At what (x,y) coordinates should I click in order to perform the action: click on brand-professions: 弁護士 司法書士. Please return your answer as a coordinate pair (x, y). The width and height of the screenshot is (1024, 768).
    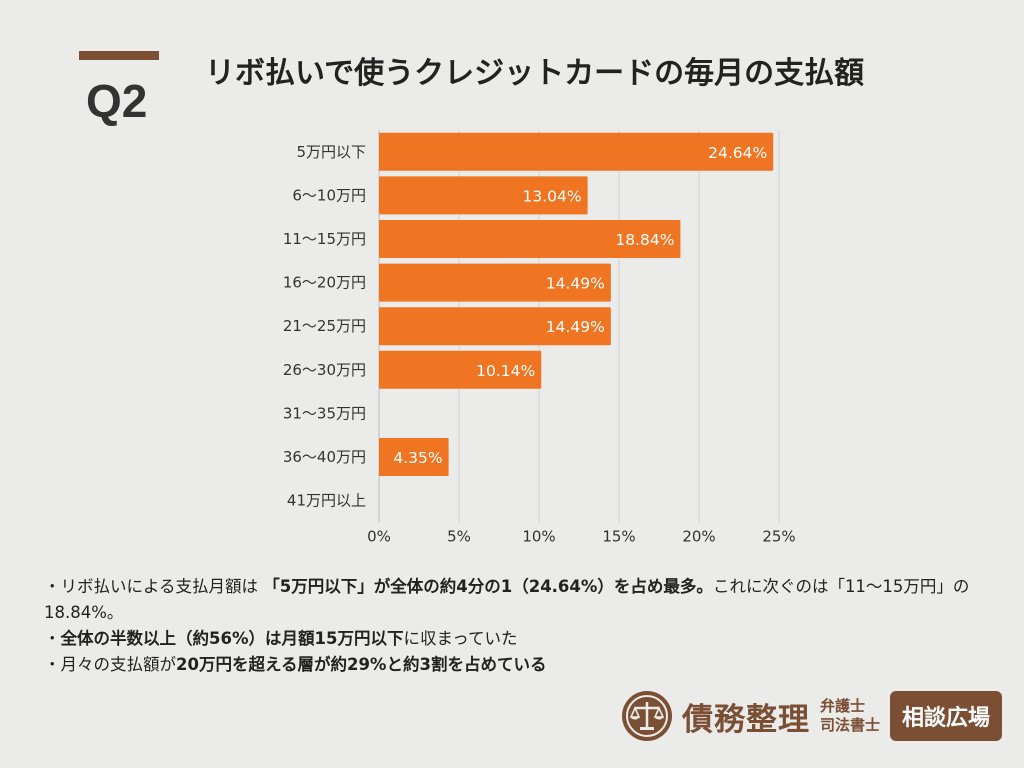
    Looking at the image, I should click on (850, 716).